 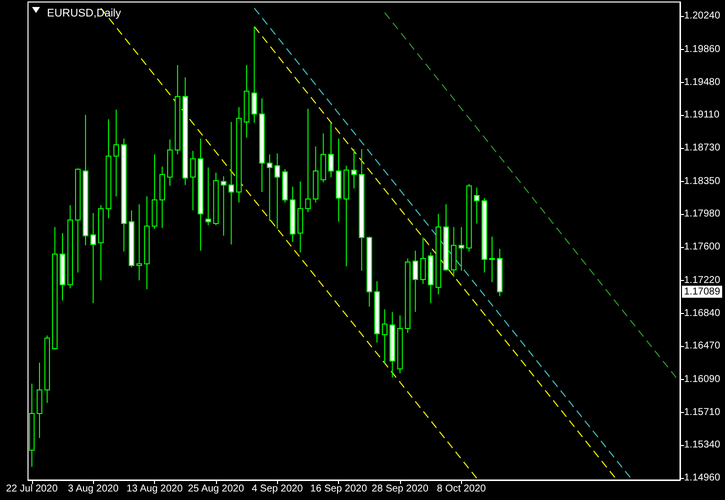 I want to click on text: EURUSD,Daily, so click(x=84, y=14).